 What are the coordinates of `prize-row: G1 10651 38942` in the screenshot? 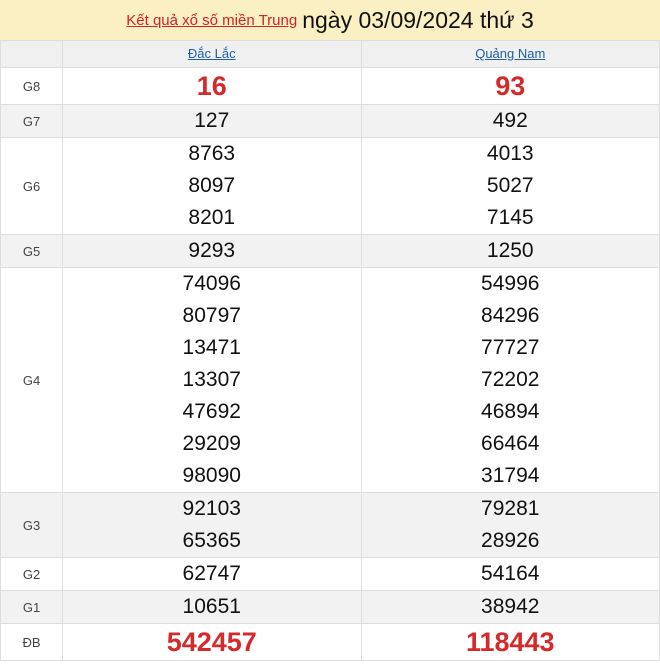 It's located at (330, 607).